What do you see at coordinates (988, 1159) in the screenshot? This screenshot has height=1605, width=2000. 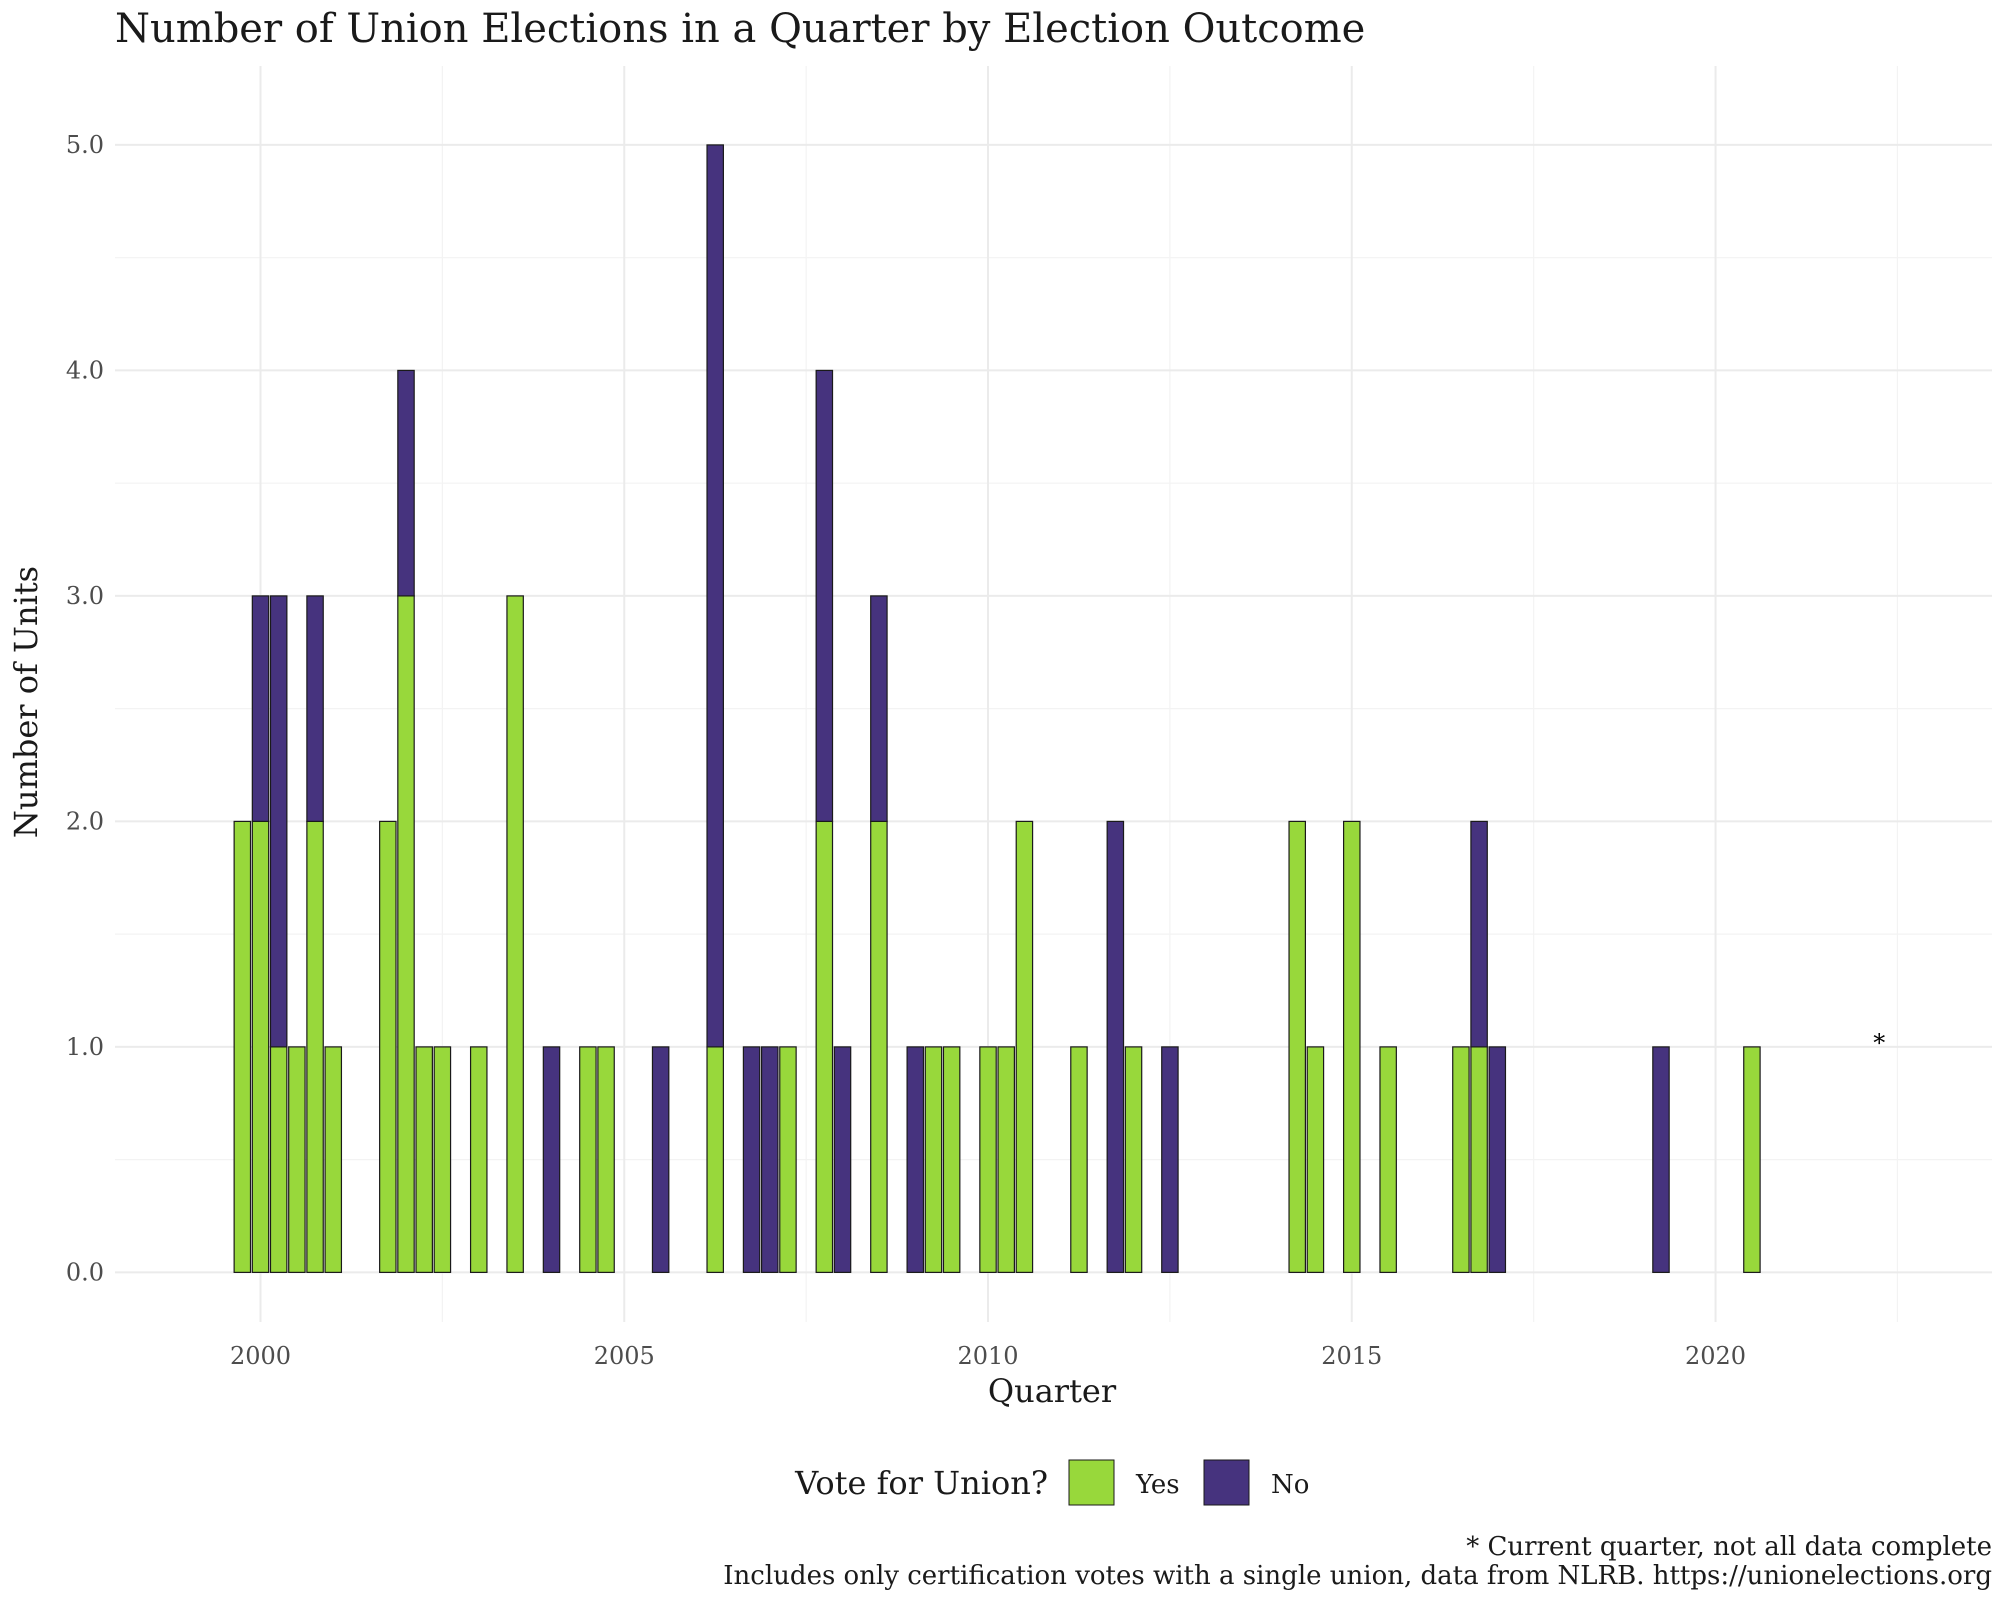 I see `bar-yes-2010Q1` at bounding box center [988, 1159].